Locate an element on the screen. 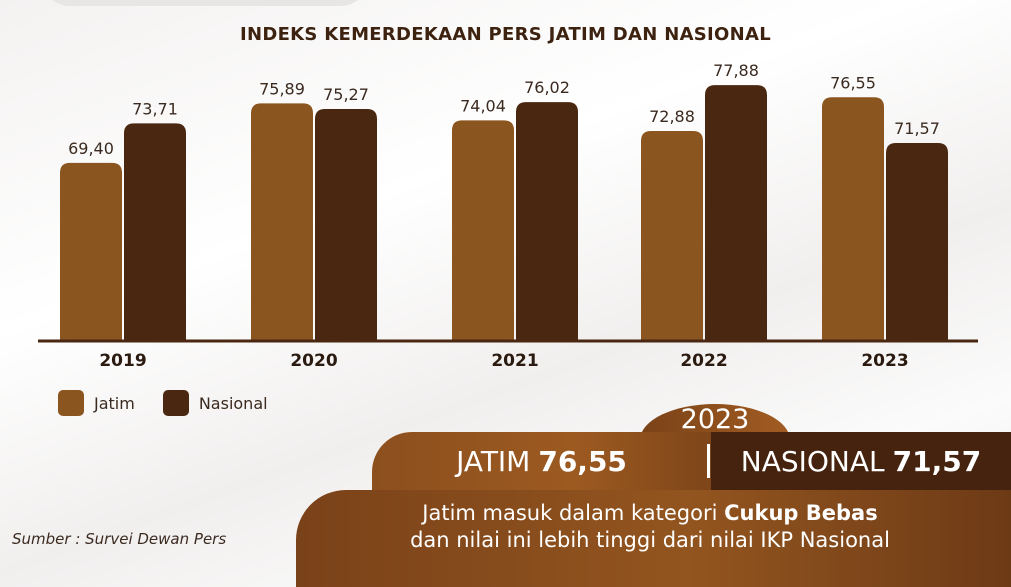 This screenshot has width=1011, height=587. data-label-jatim-2022: 72,88 is located at coordinates (672, 116).